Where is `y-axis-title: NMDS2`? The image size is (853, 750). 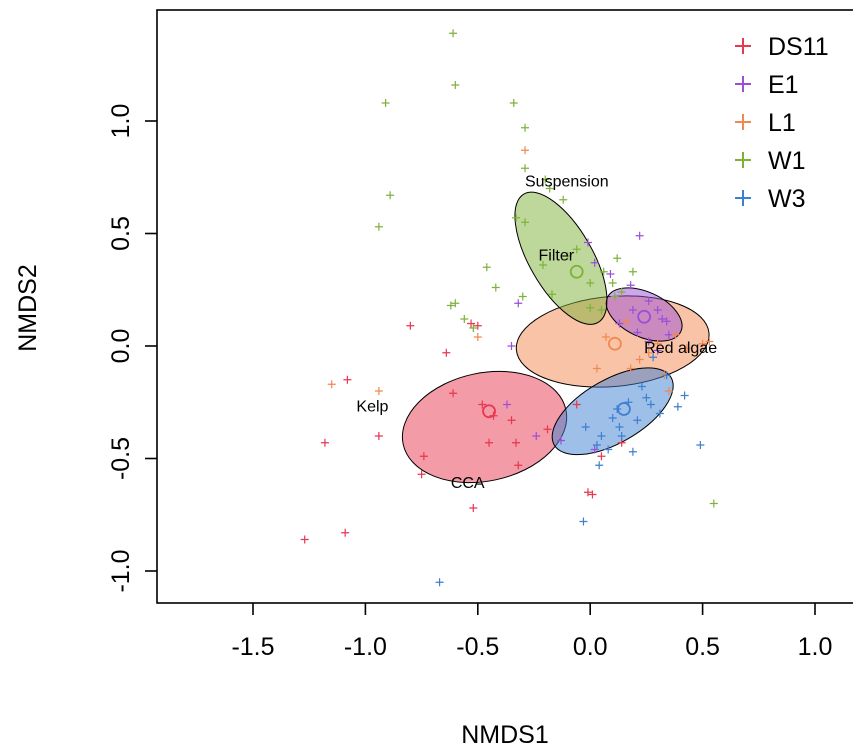
y-axis-title: NMDS2 is located at coordinates (28, 308).